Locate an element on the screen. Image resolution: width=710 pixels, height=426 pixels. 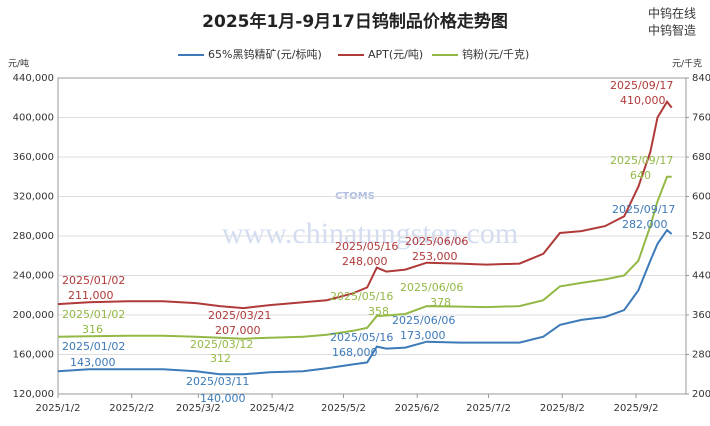
legend-label: 65%黑钨精矿(元/标吨) is located at coordinates (265, 54).